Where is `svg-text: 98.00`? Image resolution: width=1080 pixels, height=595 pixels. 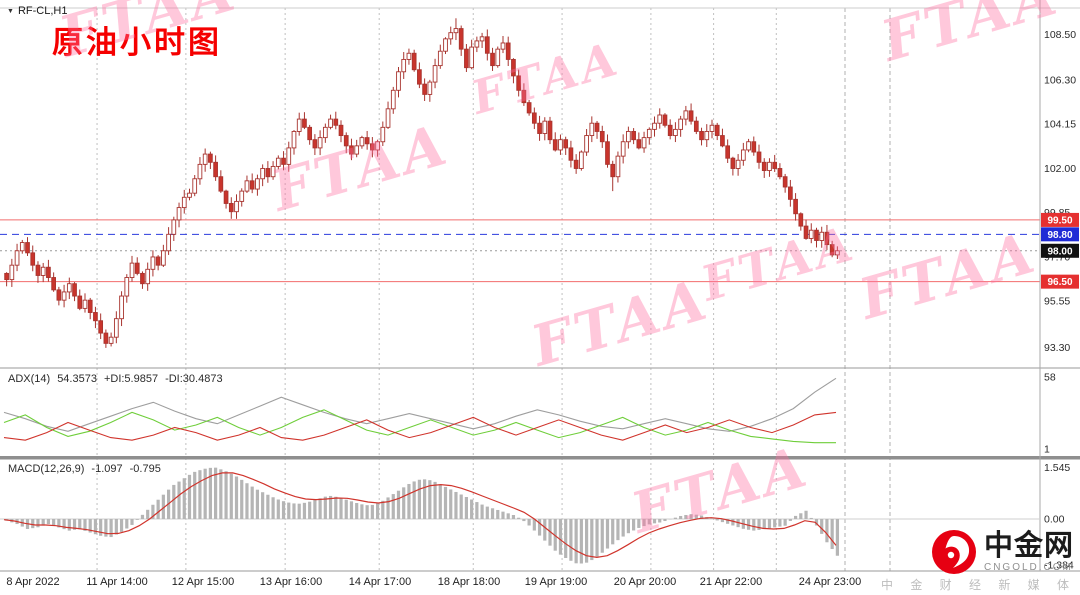
svg-text: 98.00 is located at coordinates (1059, 251).